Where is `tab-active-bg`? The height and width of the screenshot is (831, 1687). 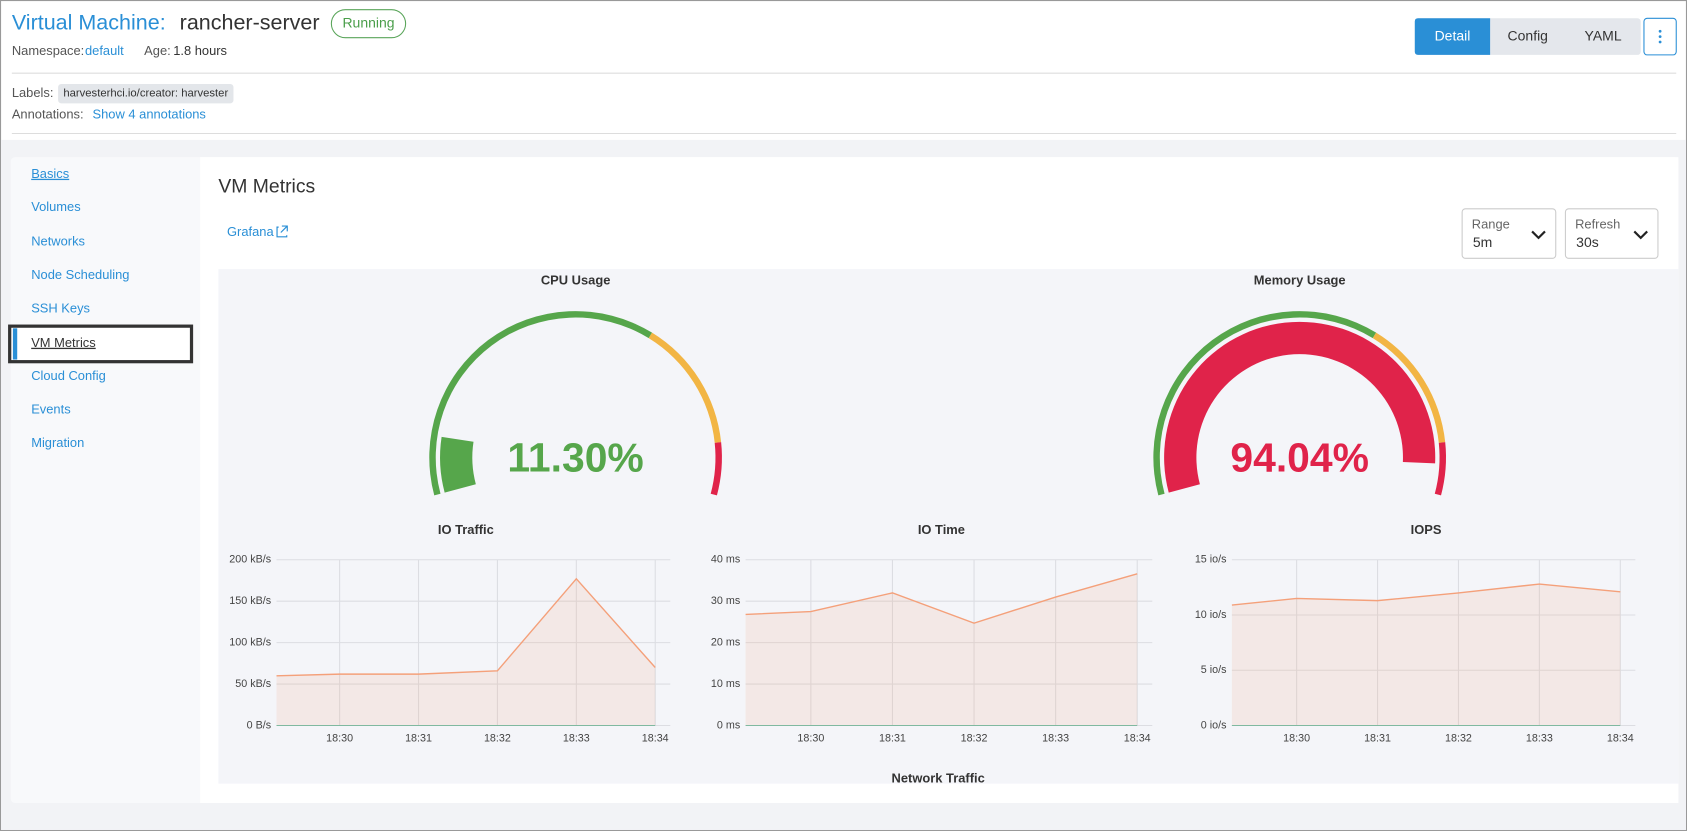
tab-active-bg is located at coordinates (1452, 36).